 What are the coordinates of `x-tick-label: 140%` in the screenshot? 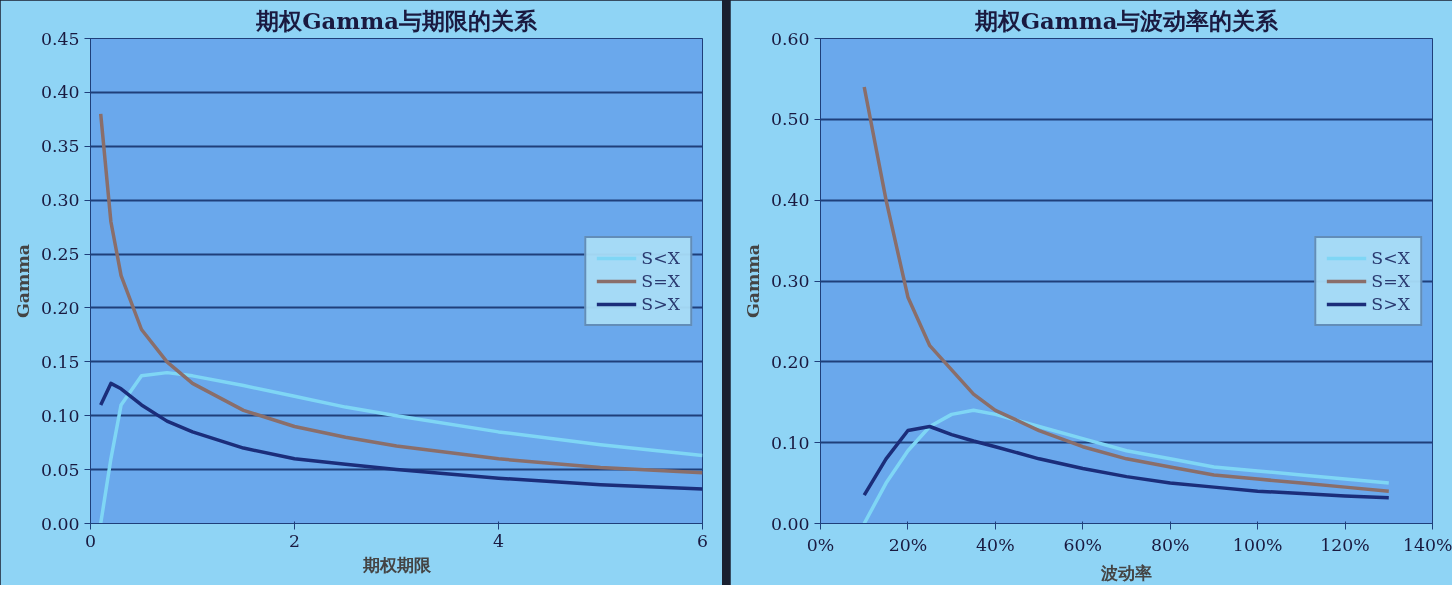 It's located at (1427, 544).